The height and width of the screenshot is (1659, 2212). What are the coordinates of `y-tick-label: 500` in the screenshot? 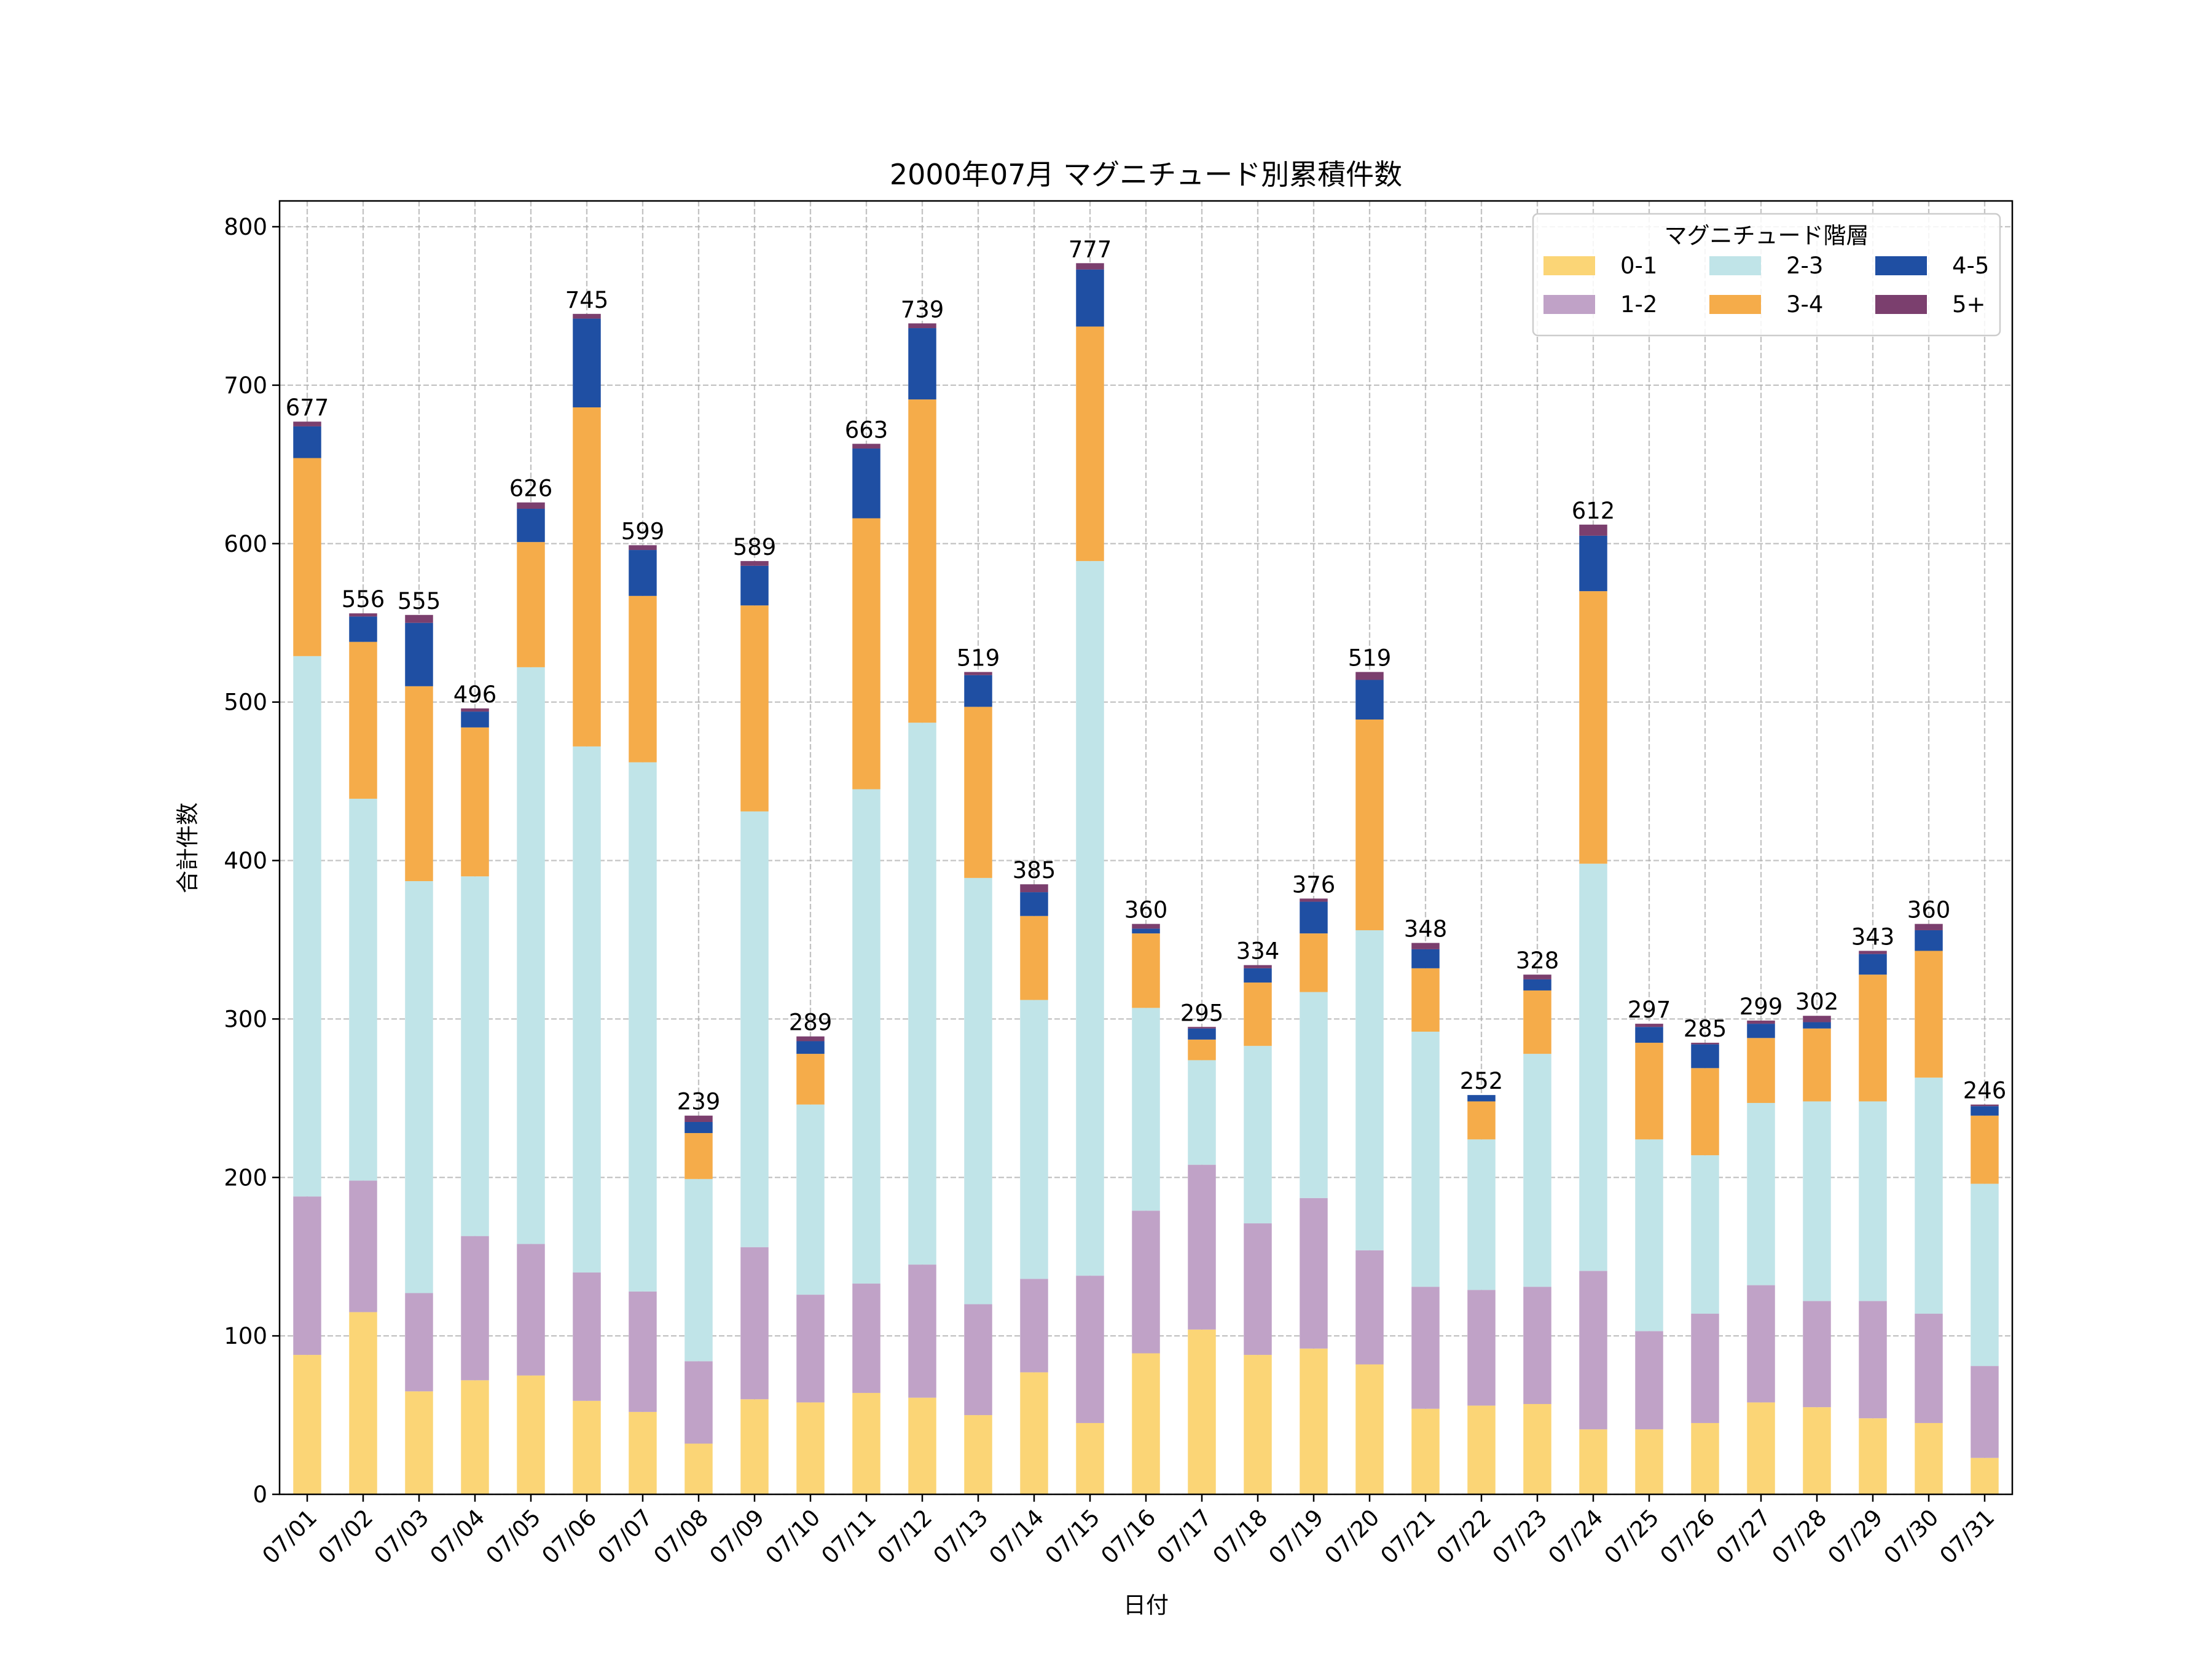 It's located at (245, 702).